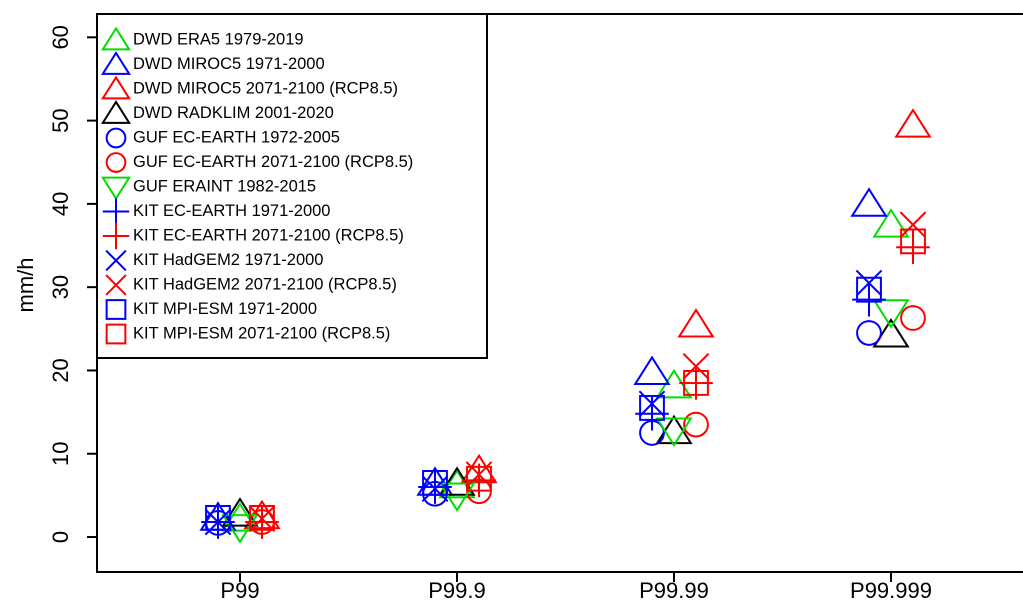 Image resolution: width=1023 pixels, height=603 pixels. What do you see at coordinates (60, 120) in the screenshot?
I see `y-tick-label: 50` at bounding box center [60, 120].